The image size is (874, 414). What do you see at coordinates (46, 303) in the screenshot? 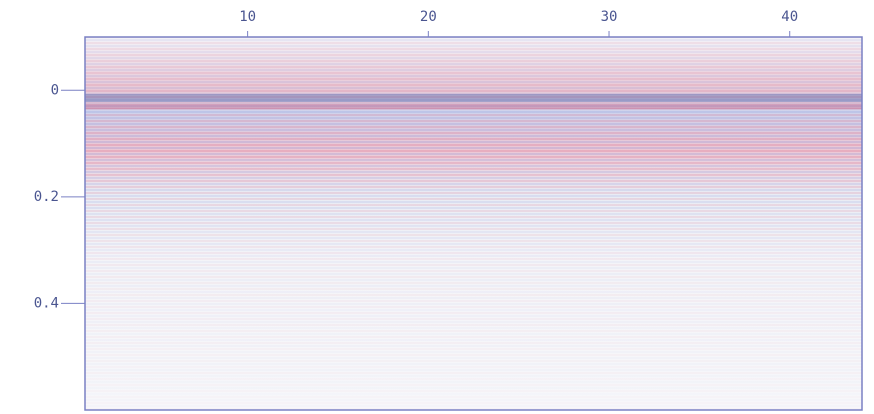
I see `y-tick-label: 0.4` at bounding box center [46, 303].